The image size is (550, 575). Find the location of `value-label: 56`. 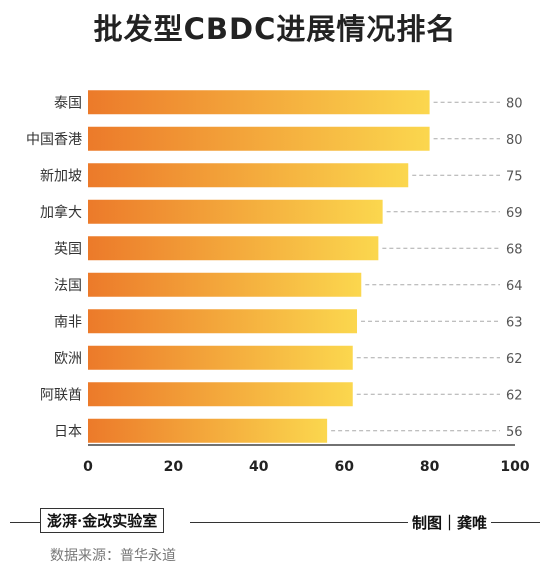

value-label: 56 is located at coordinates (514, 432).